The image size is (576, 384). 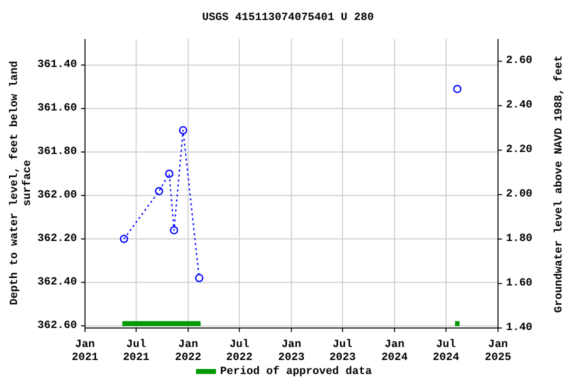 I want to click on y-tick-label: 362.00, so click(x=57, y=195).